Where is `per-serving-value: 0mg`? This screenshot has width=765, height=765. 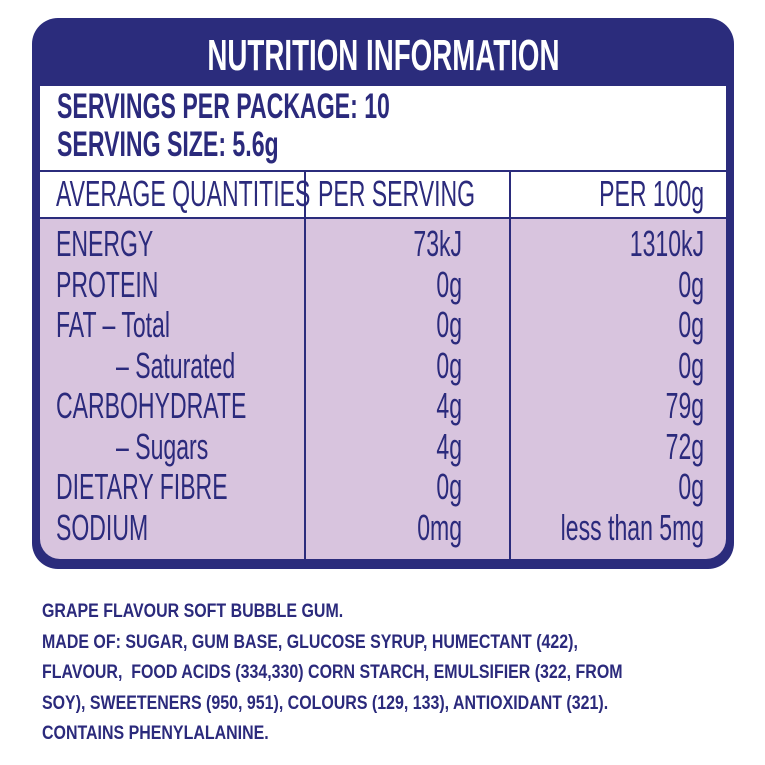
per-serving-value: 0mg is located at coordinates (439, 527).